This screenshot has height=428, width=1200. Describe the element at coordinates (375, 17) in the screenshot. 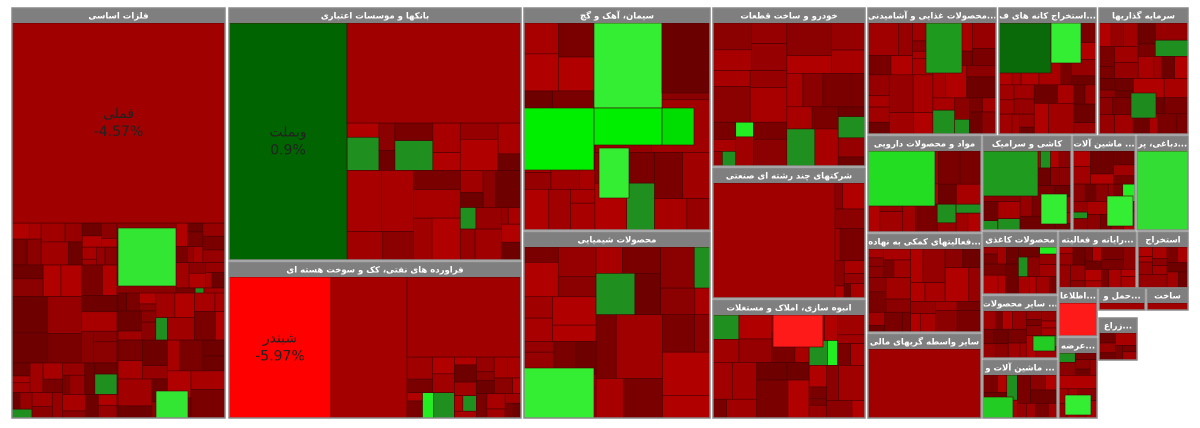

I see `sector-title: بانکها و موسسات اعتباری` at that location.